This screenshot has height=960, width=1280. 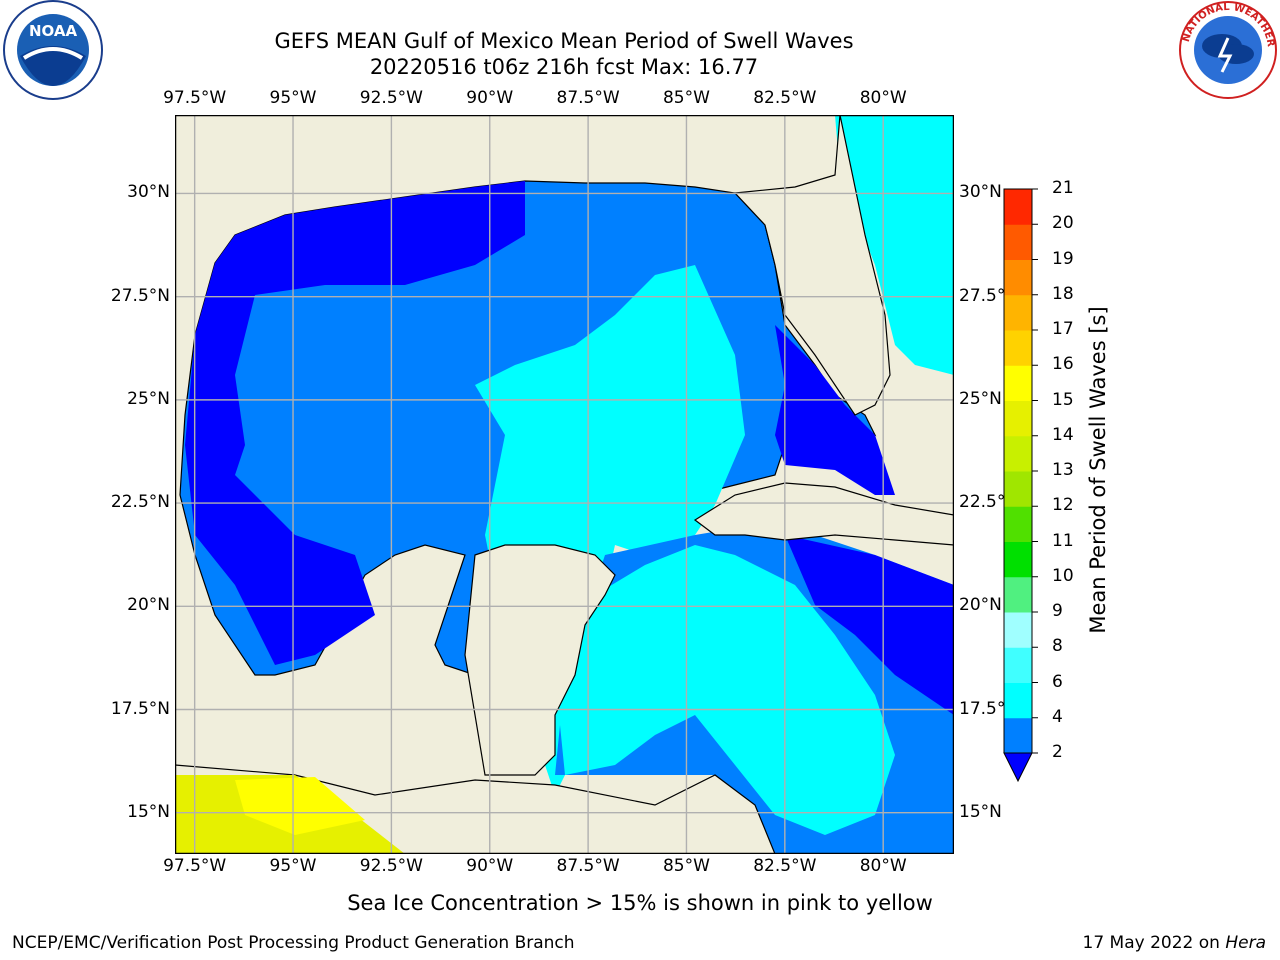 What do you see at coordinates (1057, 752) in the screenshot?
I see `colorbar-tick-label: 2` at bounding box center [1057, 752].